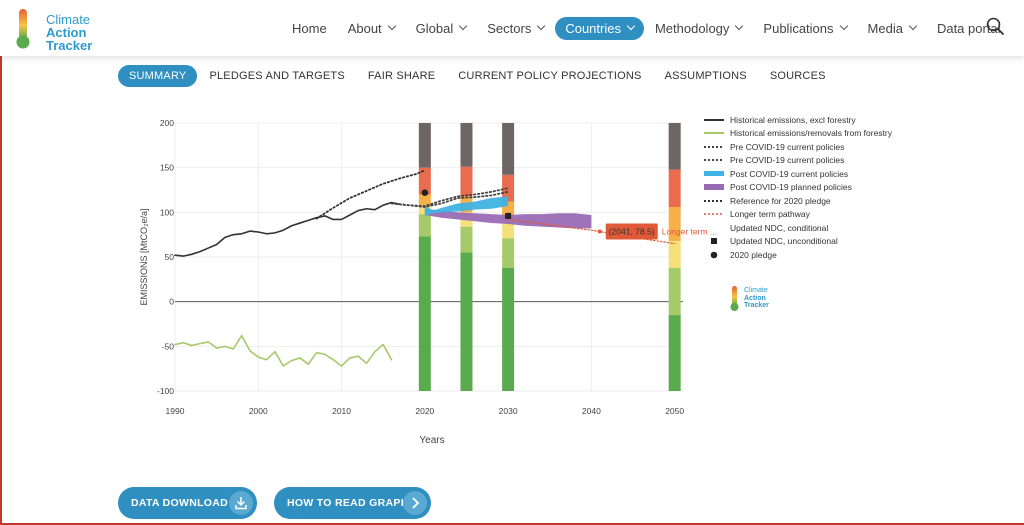  What do you see at coordinates (591, 411) in the screenshot?
I see `x-tick-label: 2040` at bounding box center [591, 411].